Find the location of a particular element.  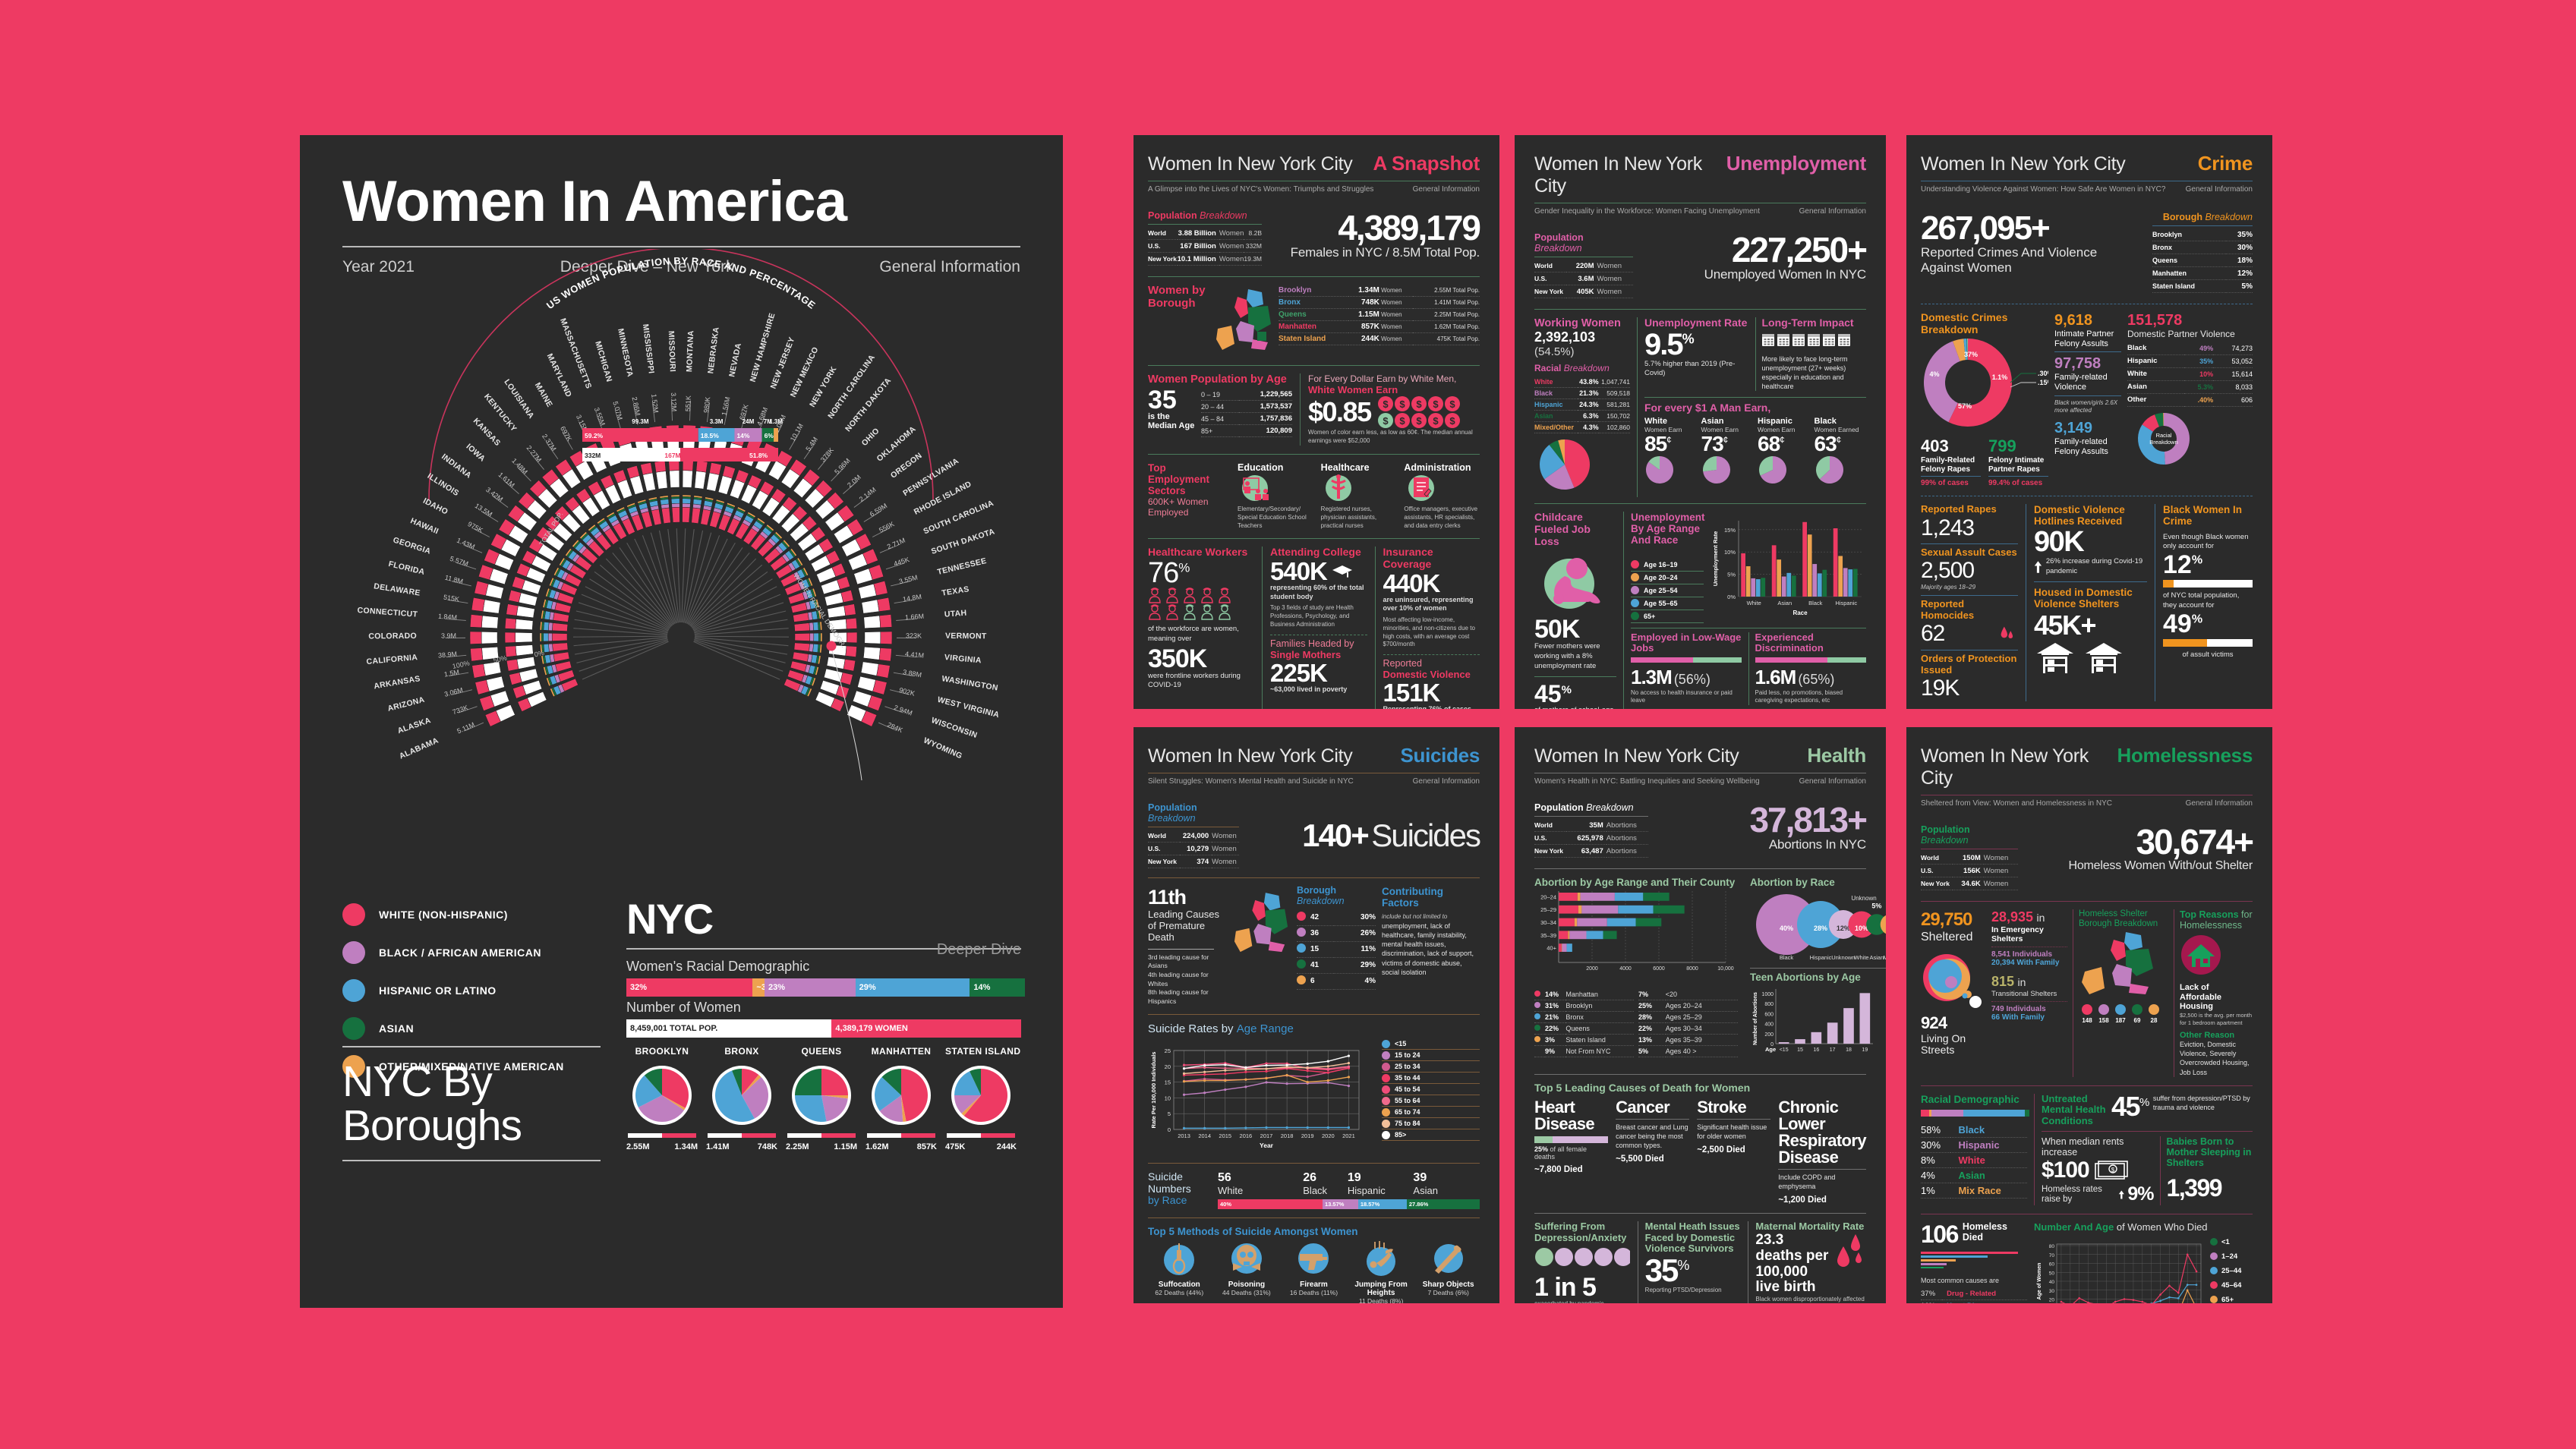

headline-word: Suicides is located at coordinates (1426, 835).